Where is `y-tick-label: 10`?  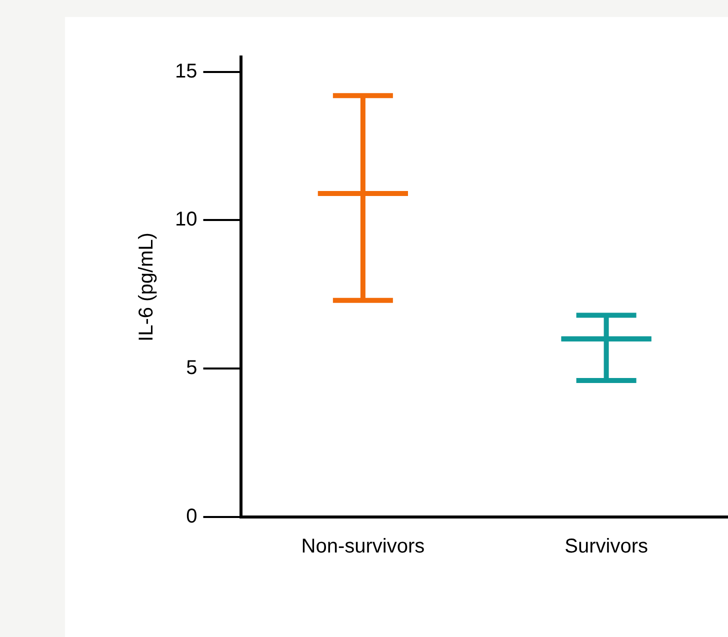
y-tick-label: 10 is located at coordinates (186, 219).